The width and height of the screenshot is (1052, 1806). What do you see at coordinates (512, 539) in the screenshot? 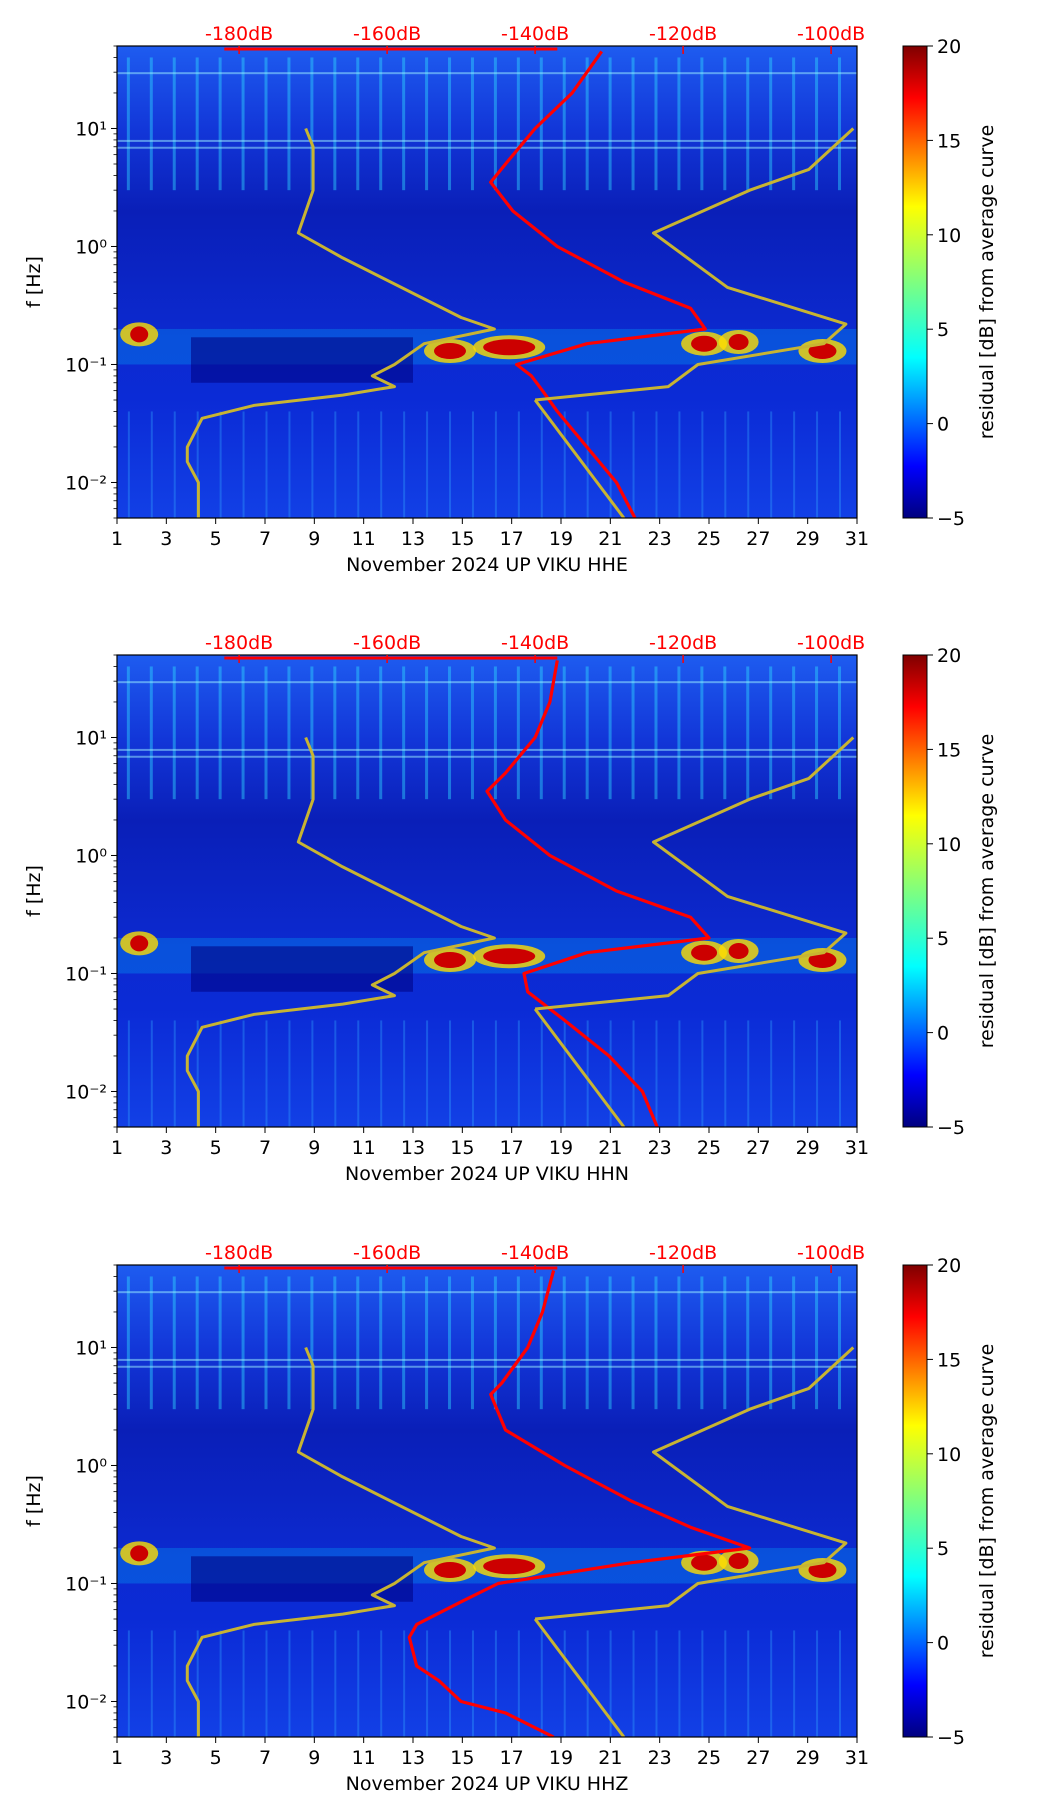
I see `x-tick-label: 17` at bounding box center [512, 539].